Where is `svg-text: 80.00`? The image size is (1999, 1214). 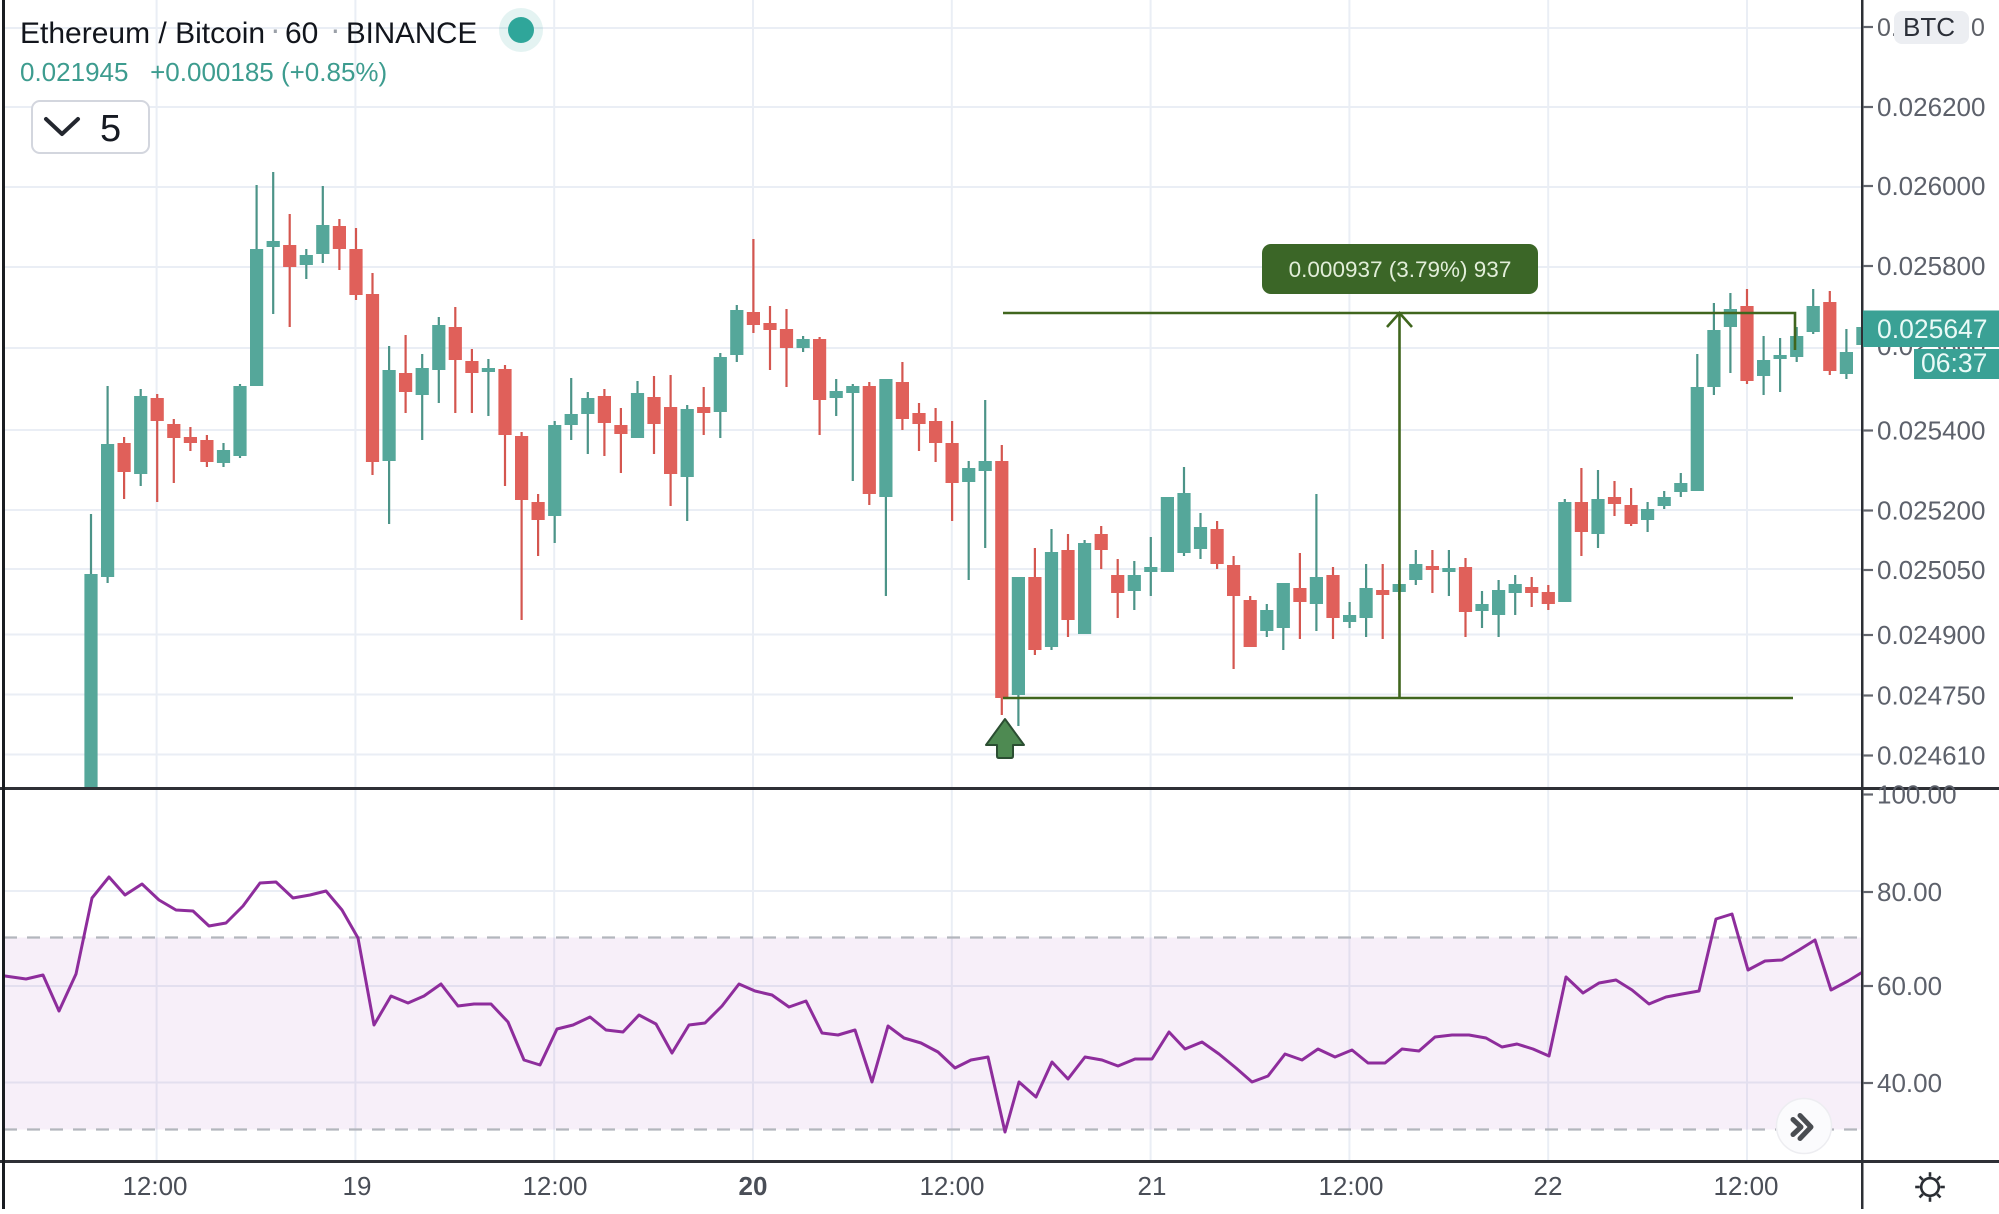
svg-text: 80.00 is located at coordinates (1909, 892).